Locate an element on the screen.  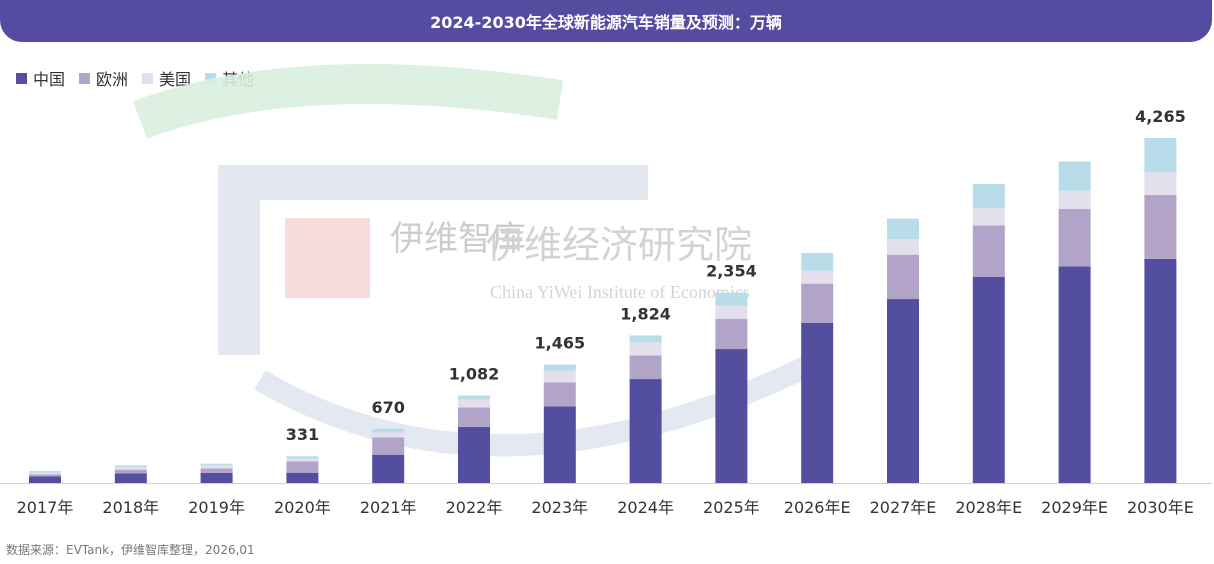
bar-segment-中国-2027年E is located at coordinates (903, 391).